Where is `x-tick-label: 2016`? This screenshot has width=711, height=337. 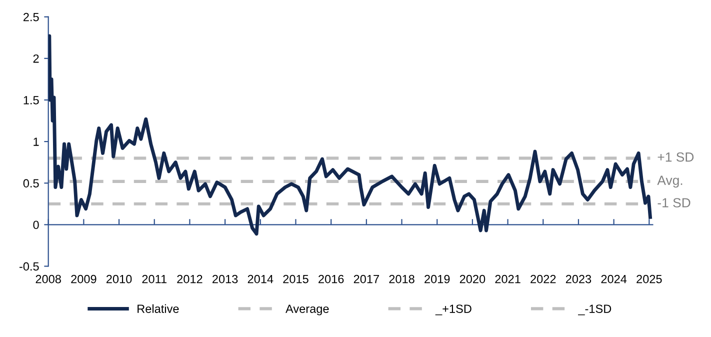 x-tick-label: 2016 is located at coordinates (331, 279).